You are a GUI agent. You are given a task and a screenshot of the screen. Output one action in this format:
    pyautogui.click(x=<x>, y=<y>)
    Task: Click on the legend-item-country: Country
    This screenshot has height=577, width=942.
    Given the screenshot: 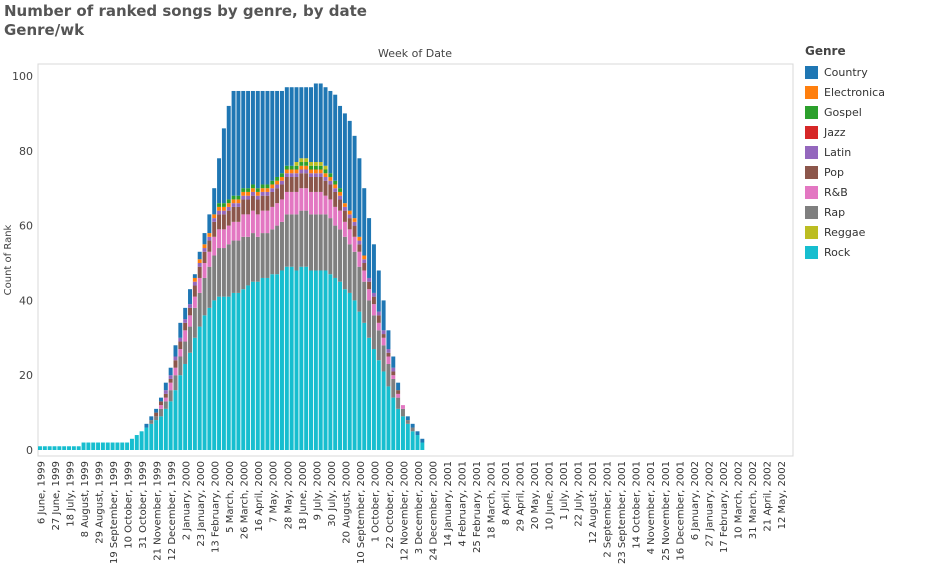 What is the action you would take?
    pyautogui.click(x=845, y=72)
    